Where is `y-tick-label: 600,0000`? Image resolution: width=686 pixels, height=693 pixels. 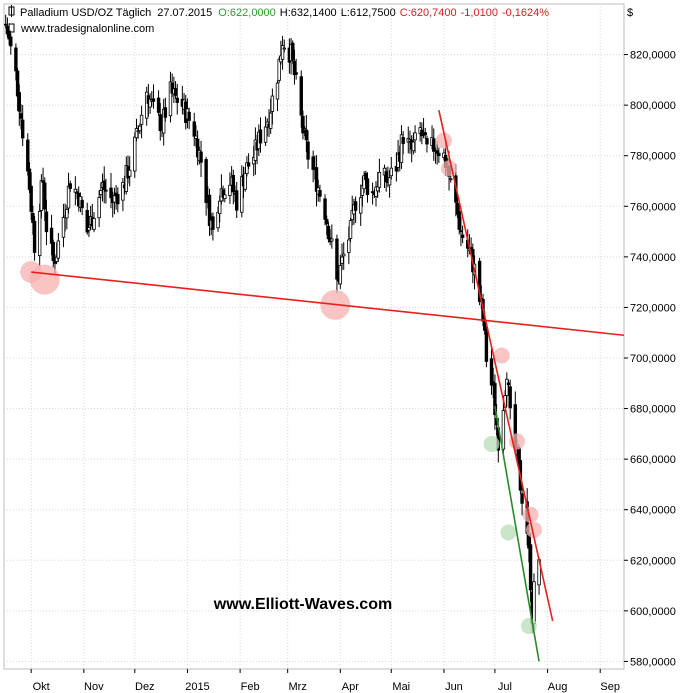
y-tick-label: 600,0000 is located at coordinates (653, 612).